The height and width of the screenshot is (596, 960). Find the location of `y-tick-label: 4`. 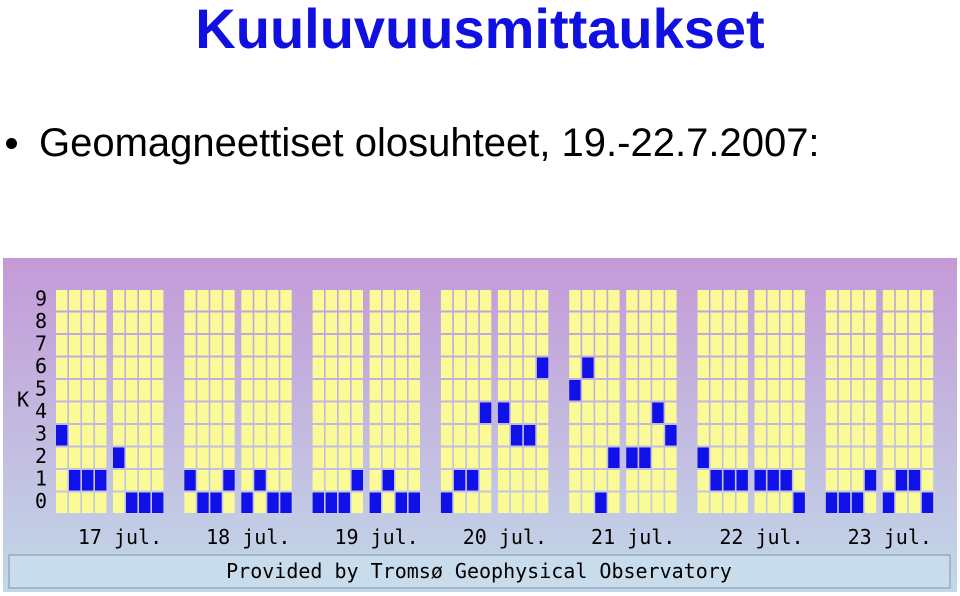

y-tick-label: 4 is located at coordinates (41, 411).